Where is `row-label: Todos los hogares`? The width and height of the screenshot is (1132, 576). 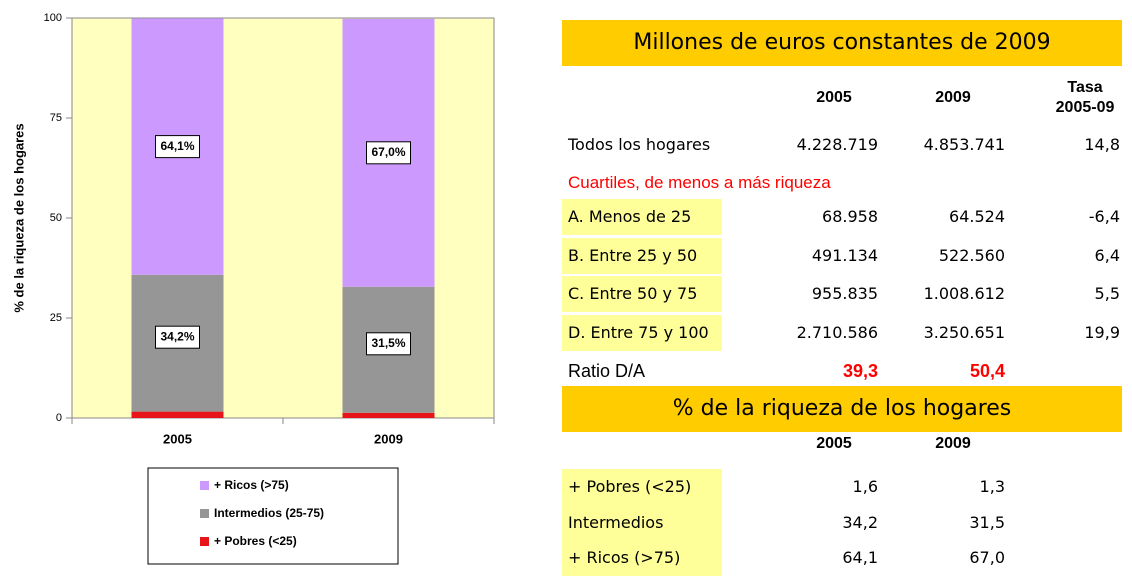
row-label: Todos los hogares is located at coordinates (639, 144).